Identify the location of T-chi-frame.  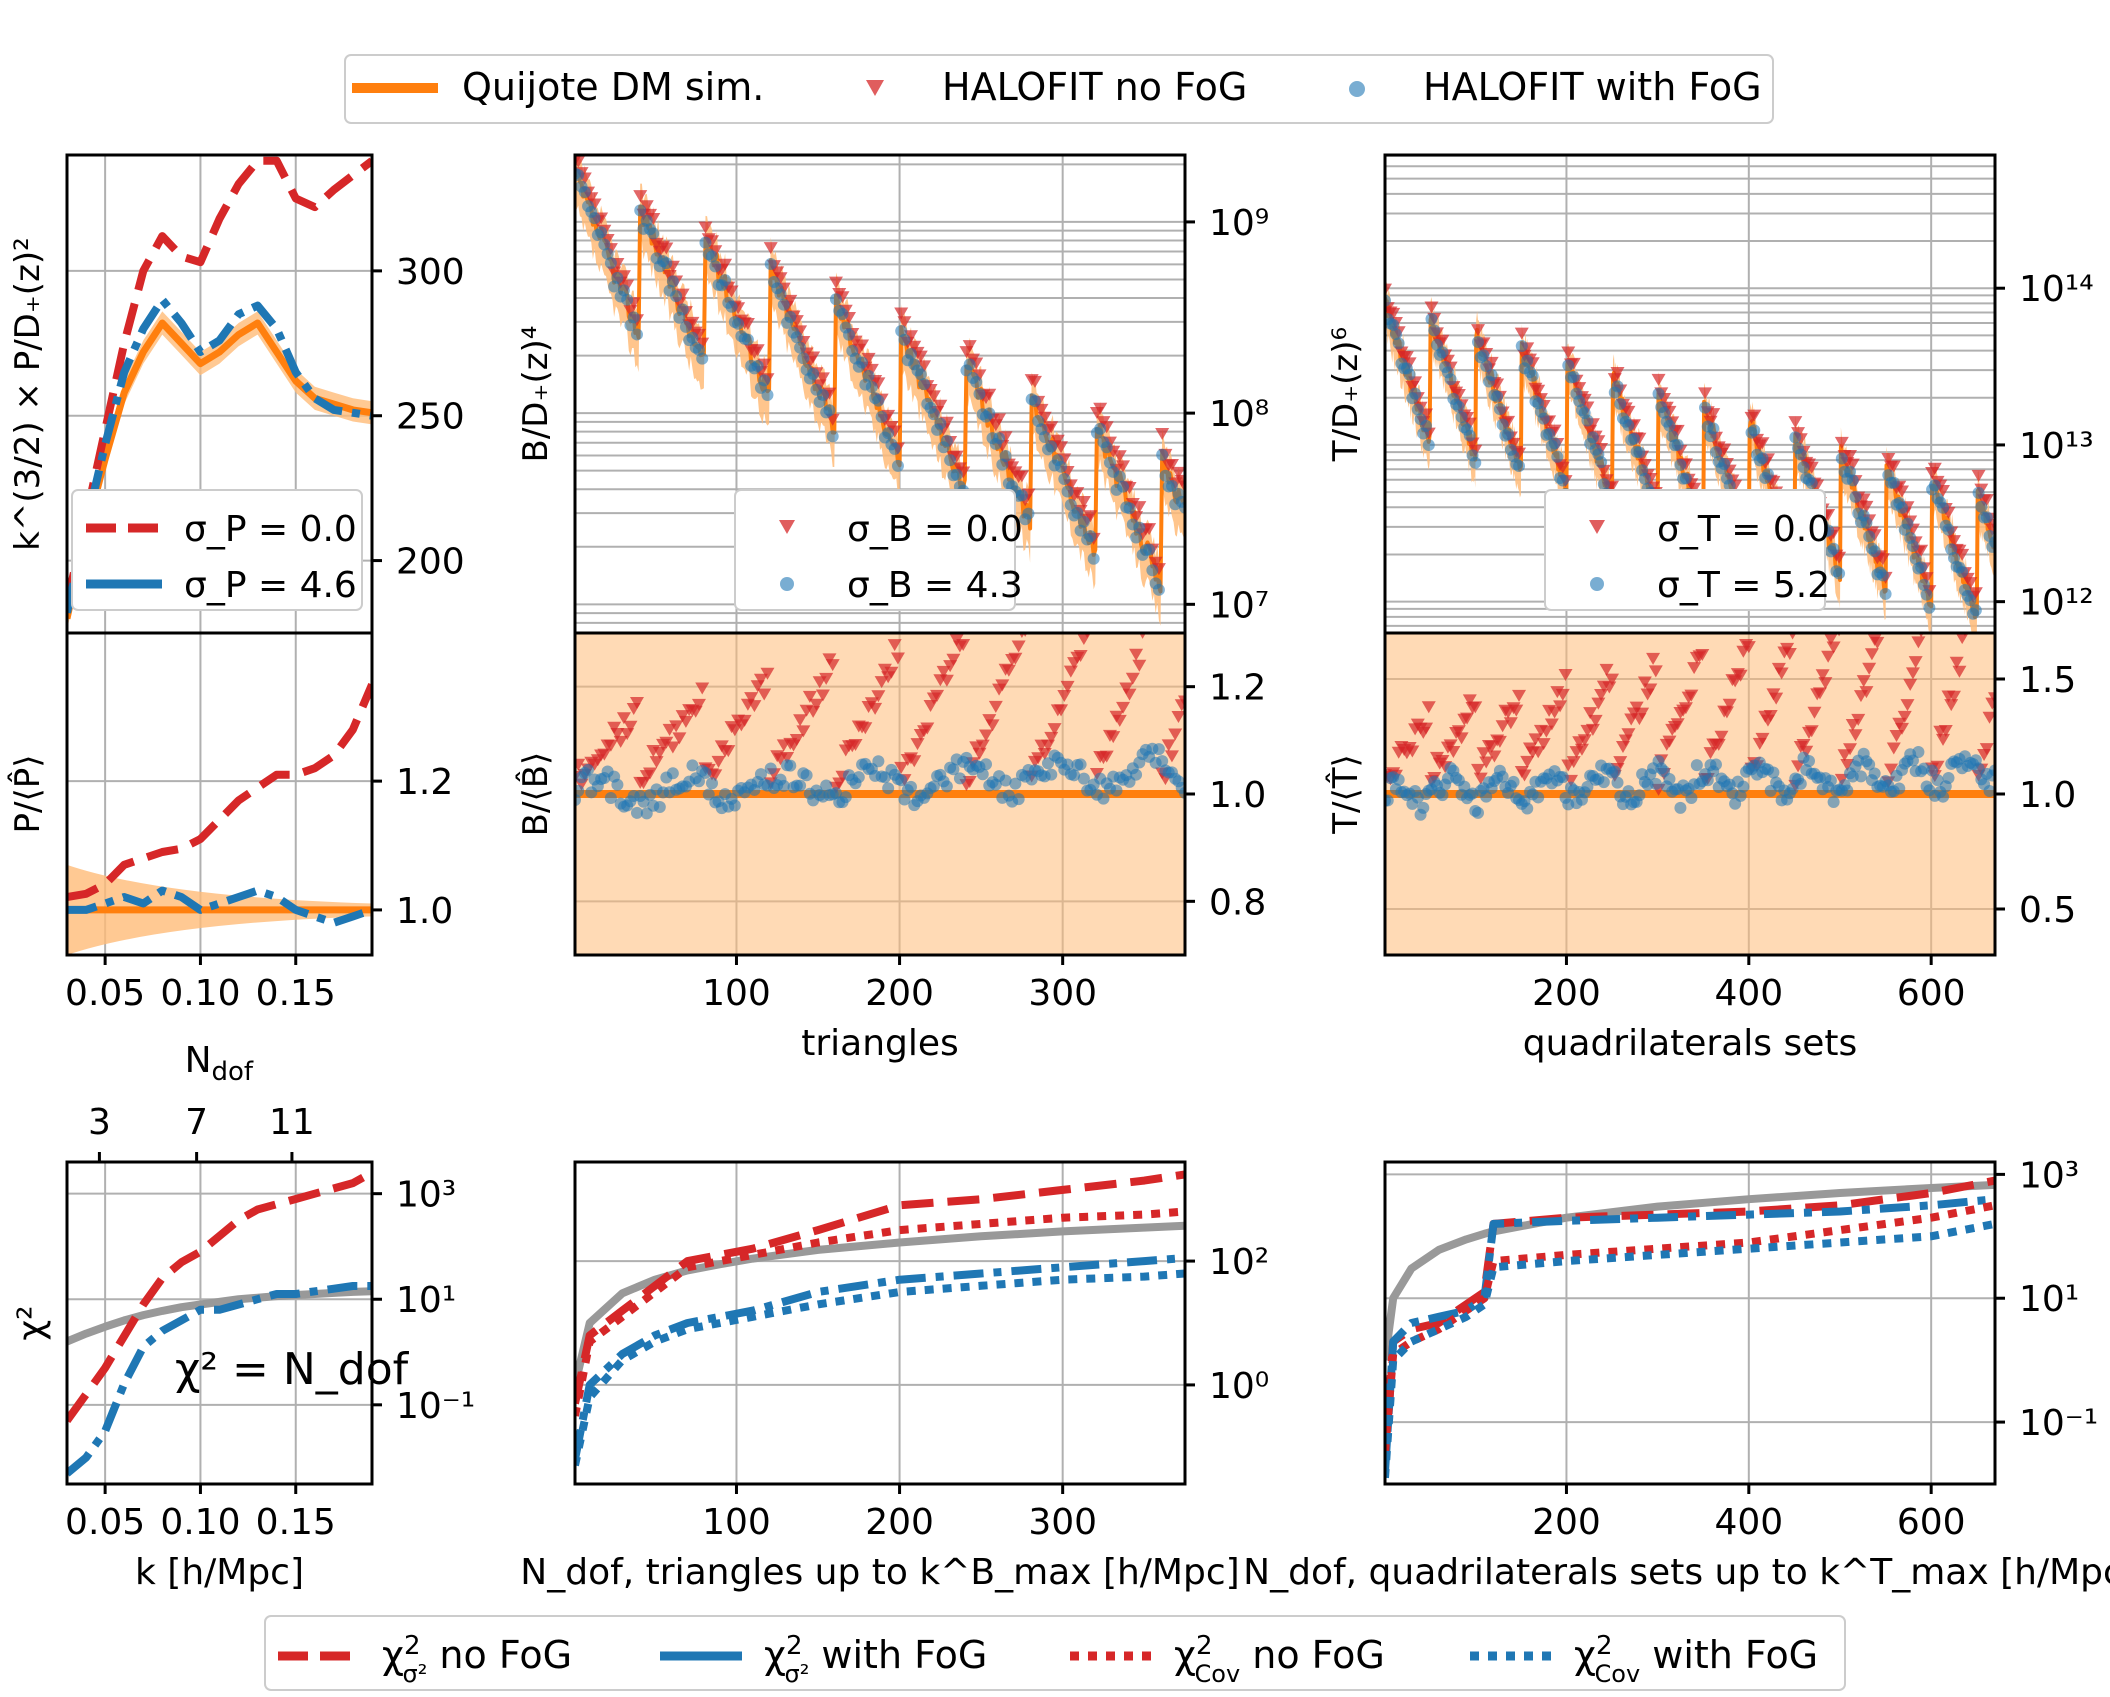
(1690, 1323).